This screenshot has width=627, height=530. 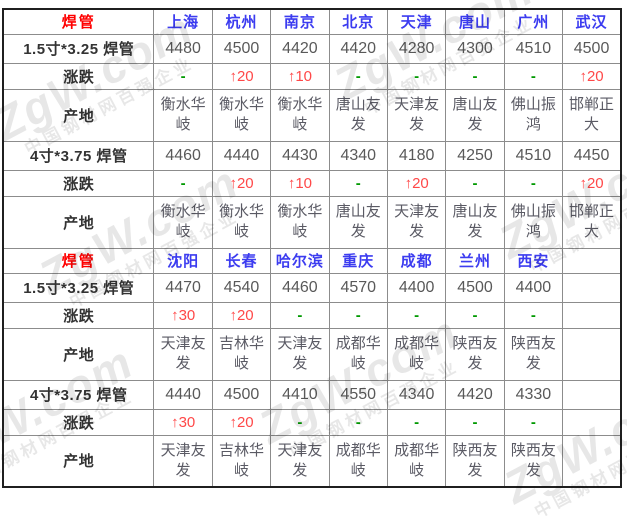 What do you see at coordinates (416, 260) in the screenshot?
I see `city-header: 成都` at bounding box center [416, 260].